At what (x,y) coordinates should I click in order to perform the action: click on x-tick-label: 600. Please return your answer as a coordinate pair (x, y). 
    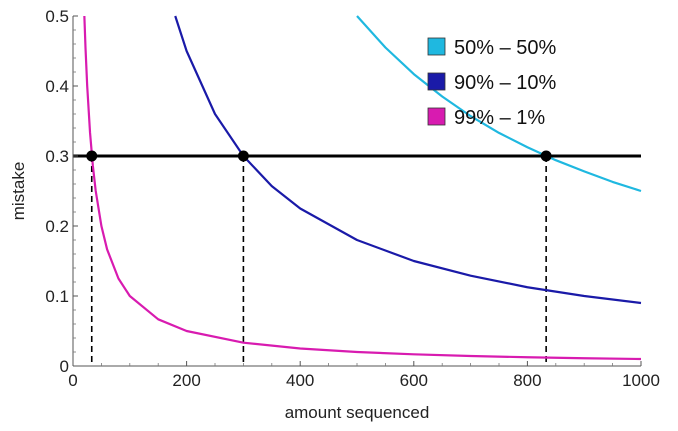
    Looking at the image, I should click on (414, 380).